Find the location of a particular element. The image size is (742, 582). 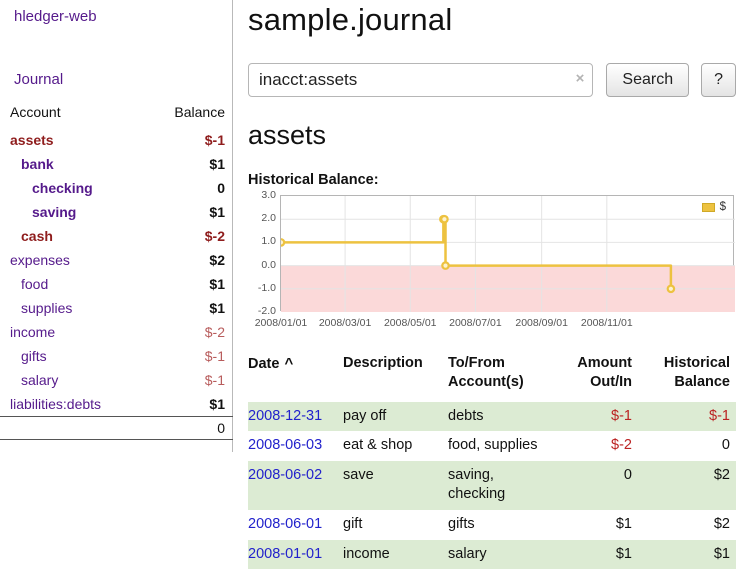

transaction-accounts: gifts is located at coordinates (461, 523).